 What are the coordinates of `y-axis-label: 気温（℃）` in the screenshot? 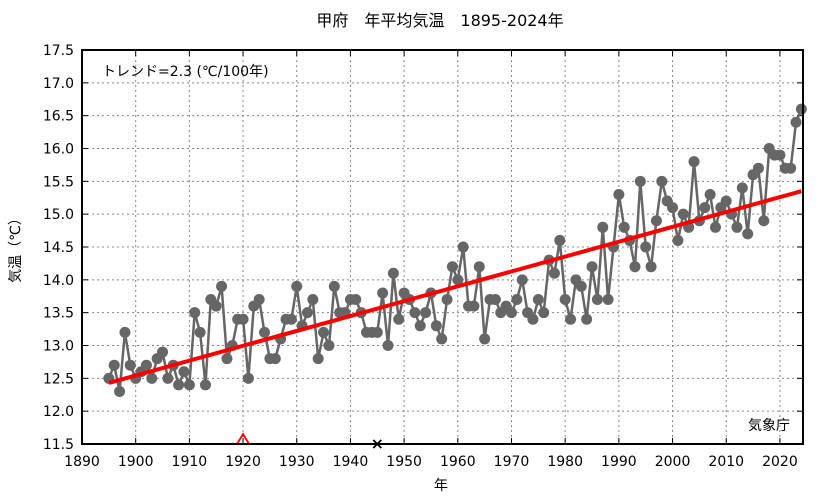 It's located at (16, 247).